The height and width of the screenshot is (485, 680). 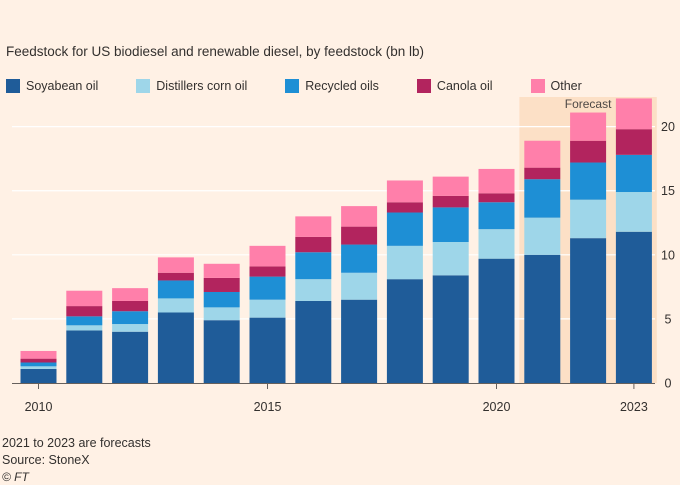 What do you see at coordinates (221, 299) in the screenshot?
I see `bar-2014-recycled-oils` at bounding box center [221, 299].